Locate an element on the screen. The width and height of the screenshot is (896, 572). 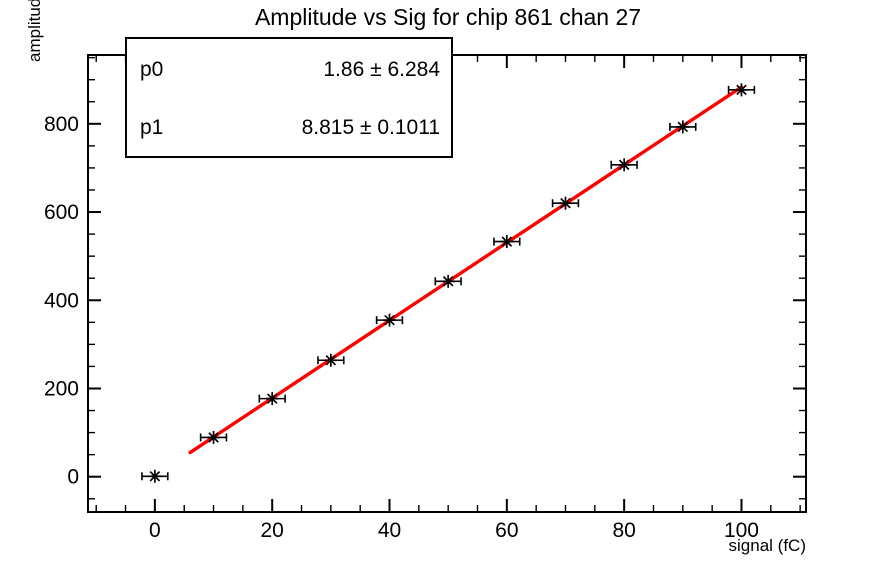
stats-row-1-name: p1 is located at coordinates (151, 127).